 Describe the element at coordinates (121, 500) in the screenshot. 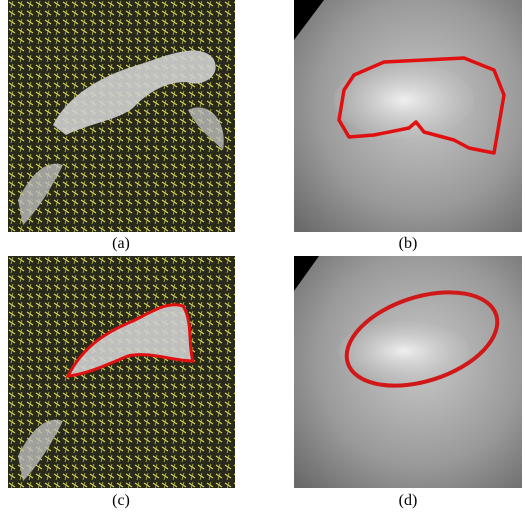

I see `panel-label: (c)` at that location.